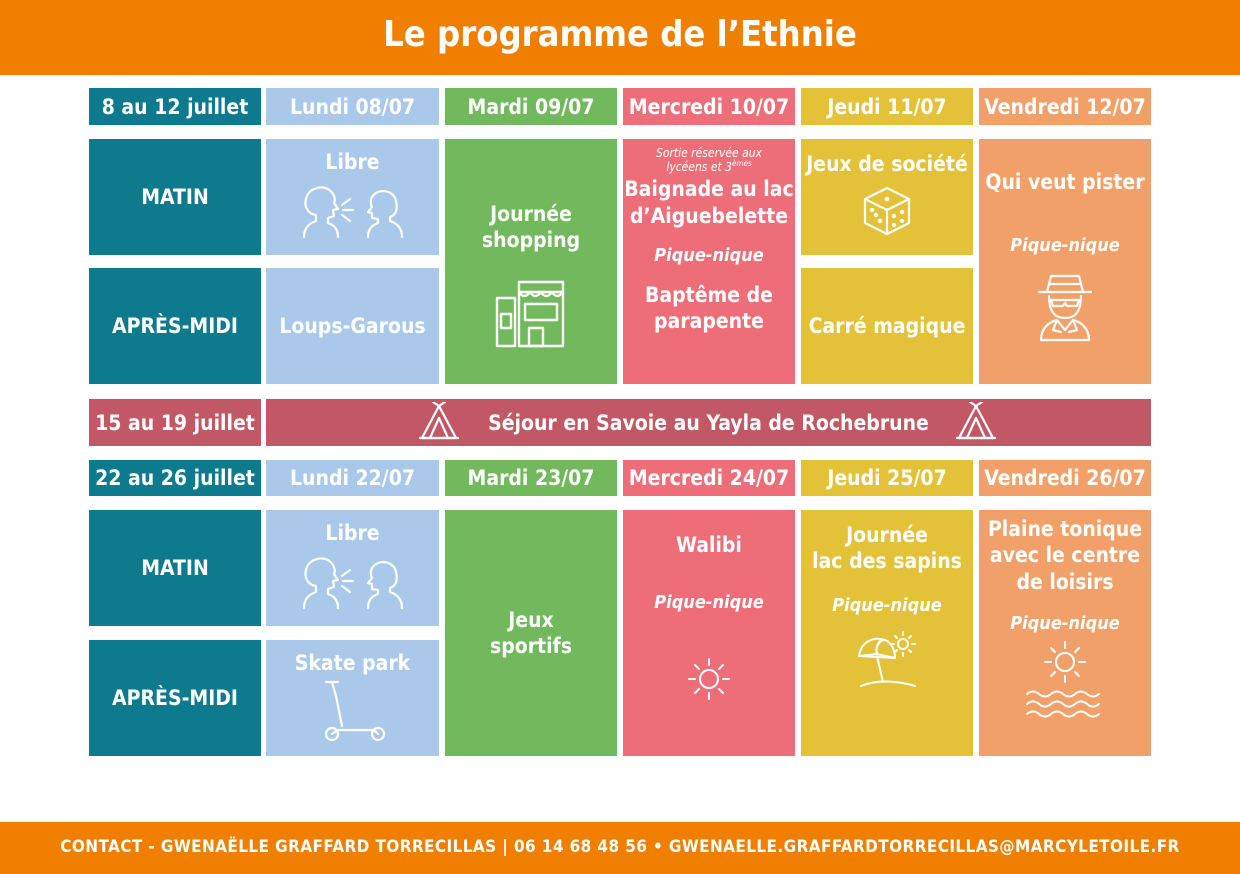  Describe the element at coordinates (175, 106) in the screenshot. I see `week-label: 8 au 12 juillet` at that location.